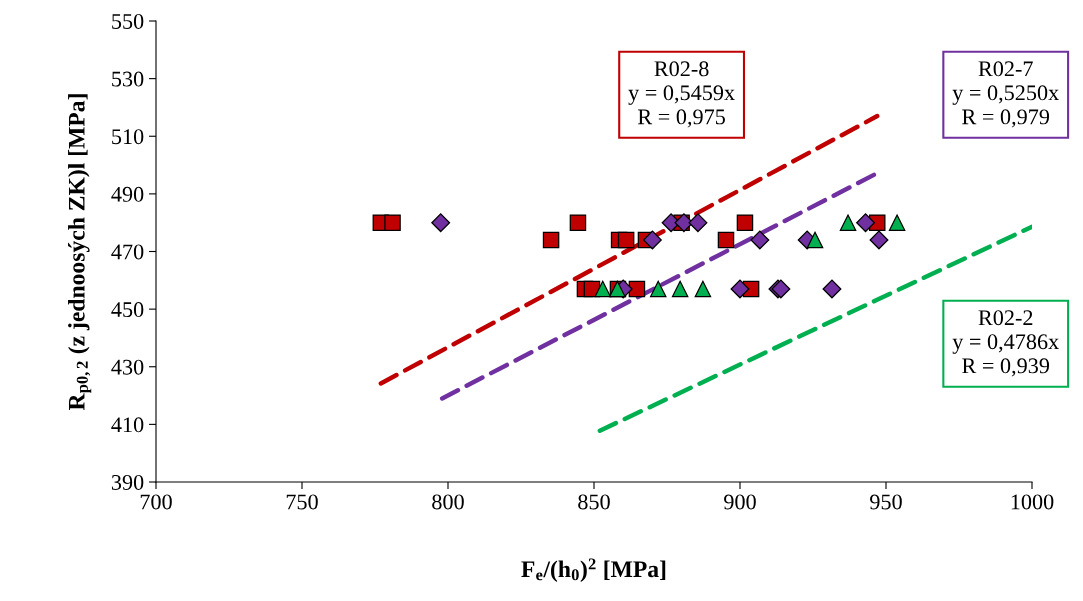  I want to click on x-tick-label: 900, so click(740, 502).